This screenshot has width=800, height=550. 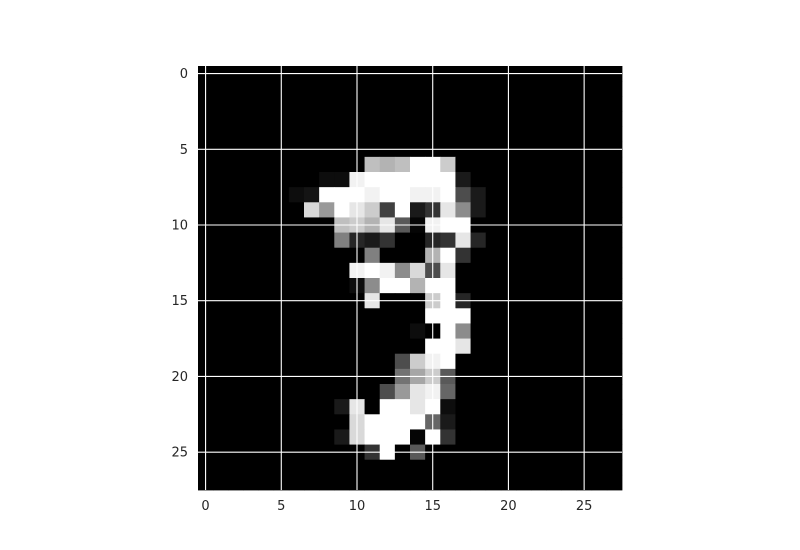 I want to click on x-tick-label: 5, so click(x=281, y=506).